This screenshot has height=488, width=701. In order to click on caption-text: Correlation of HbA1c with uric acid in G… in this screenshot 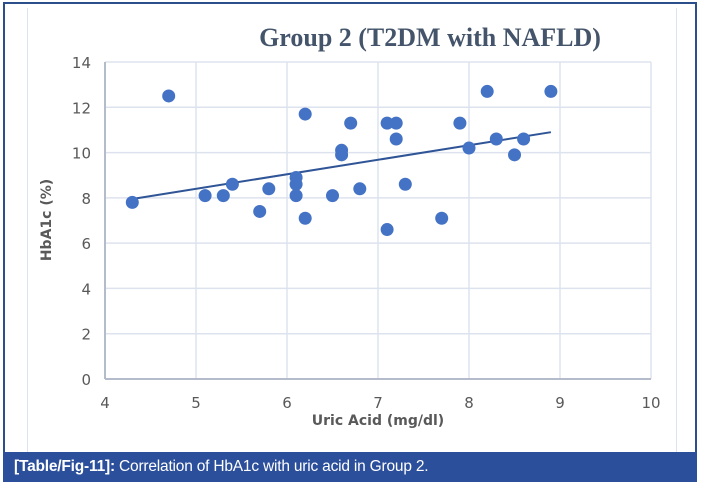, I will do `click(271, 466)`.